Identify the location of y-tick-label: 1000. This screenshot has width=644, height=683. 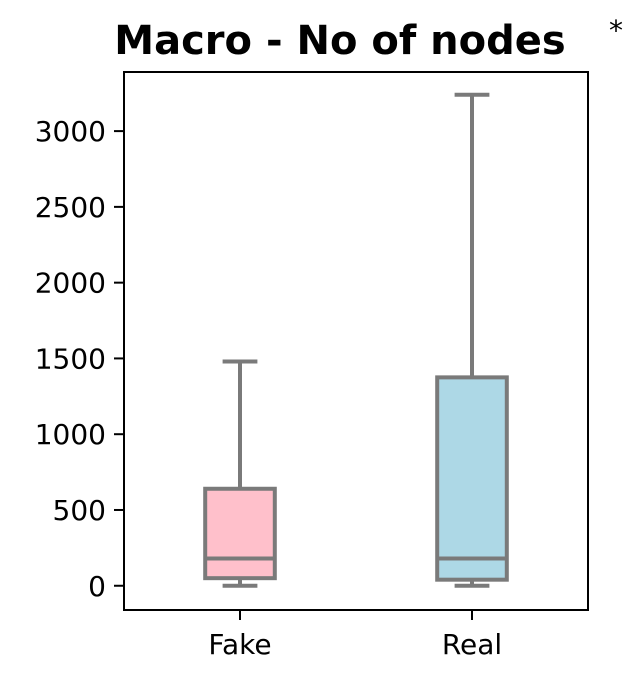
(70, 434).